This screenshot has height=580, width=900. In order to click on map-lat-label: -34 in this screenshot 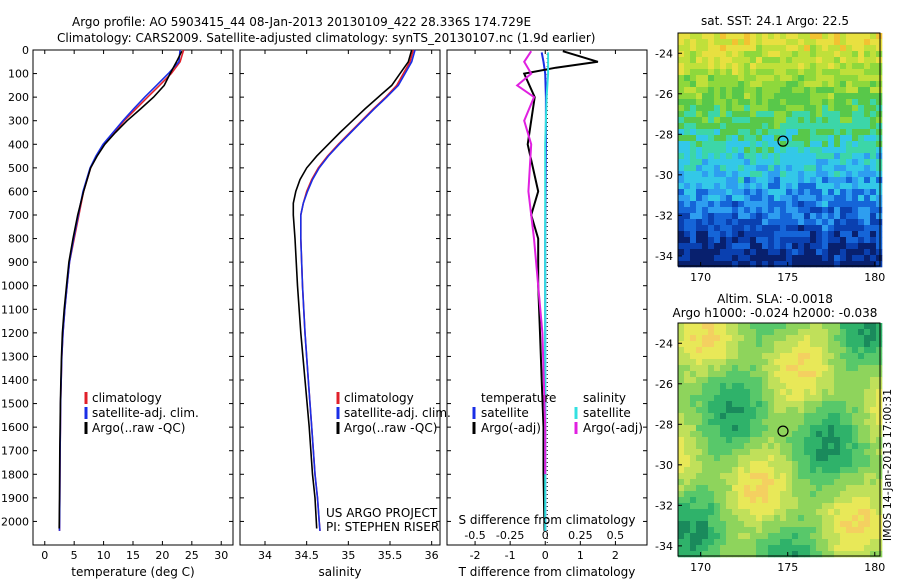, I will do `click(664, 256)`.